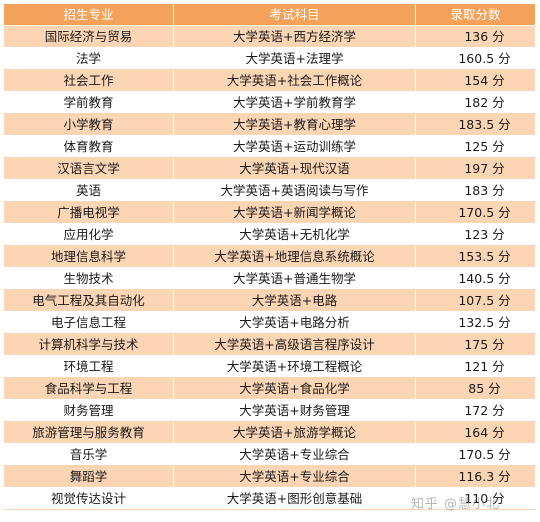 The image size is (540, 522). I want to click on score-cell: 175 分, so click(475, 344).